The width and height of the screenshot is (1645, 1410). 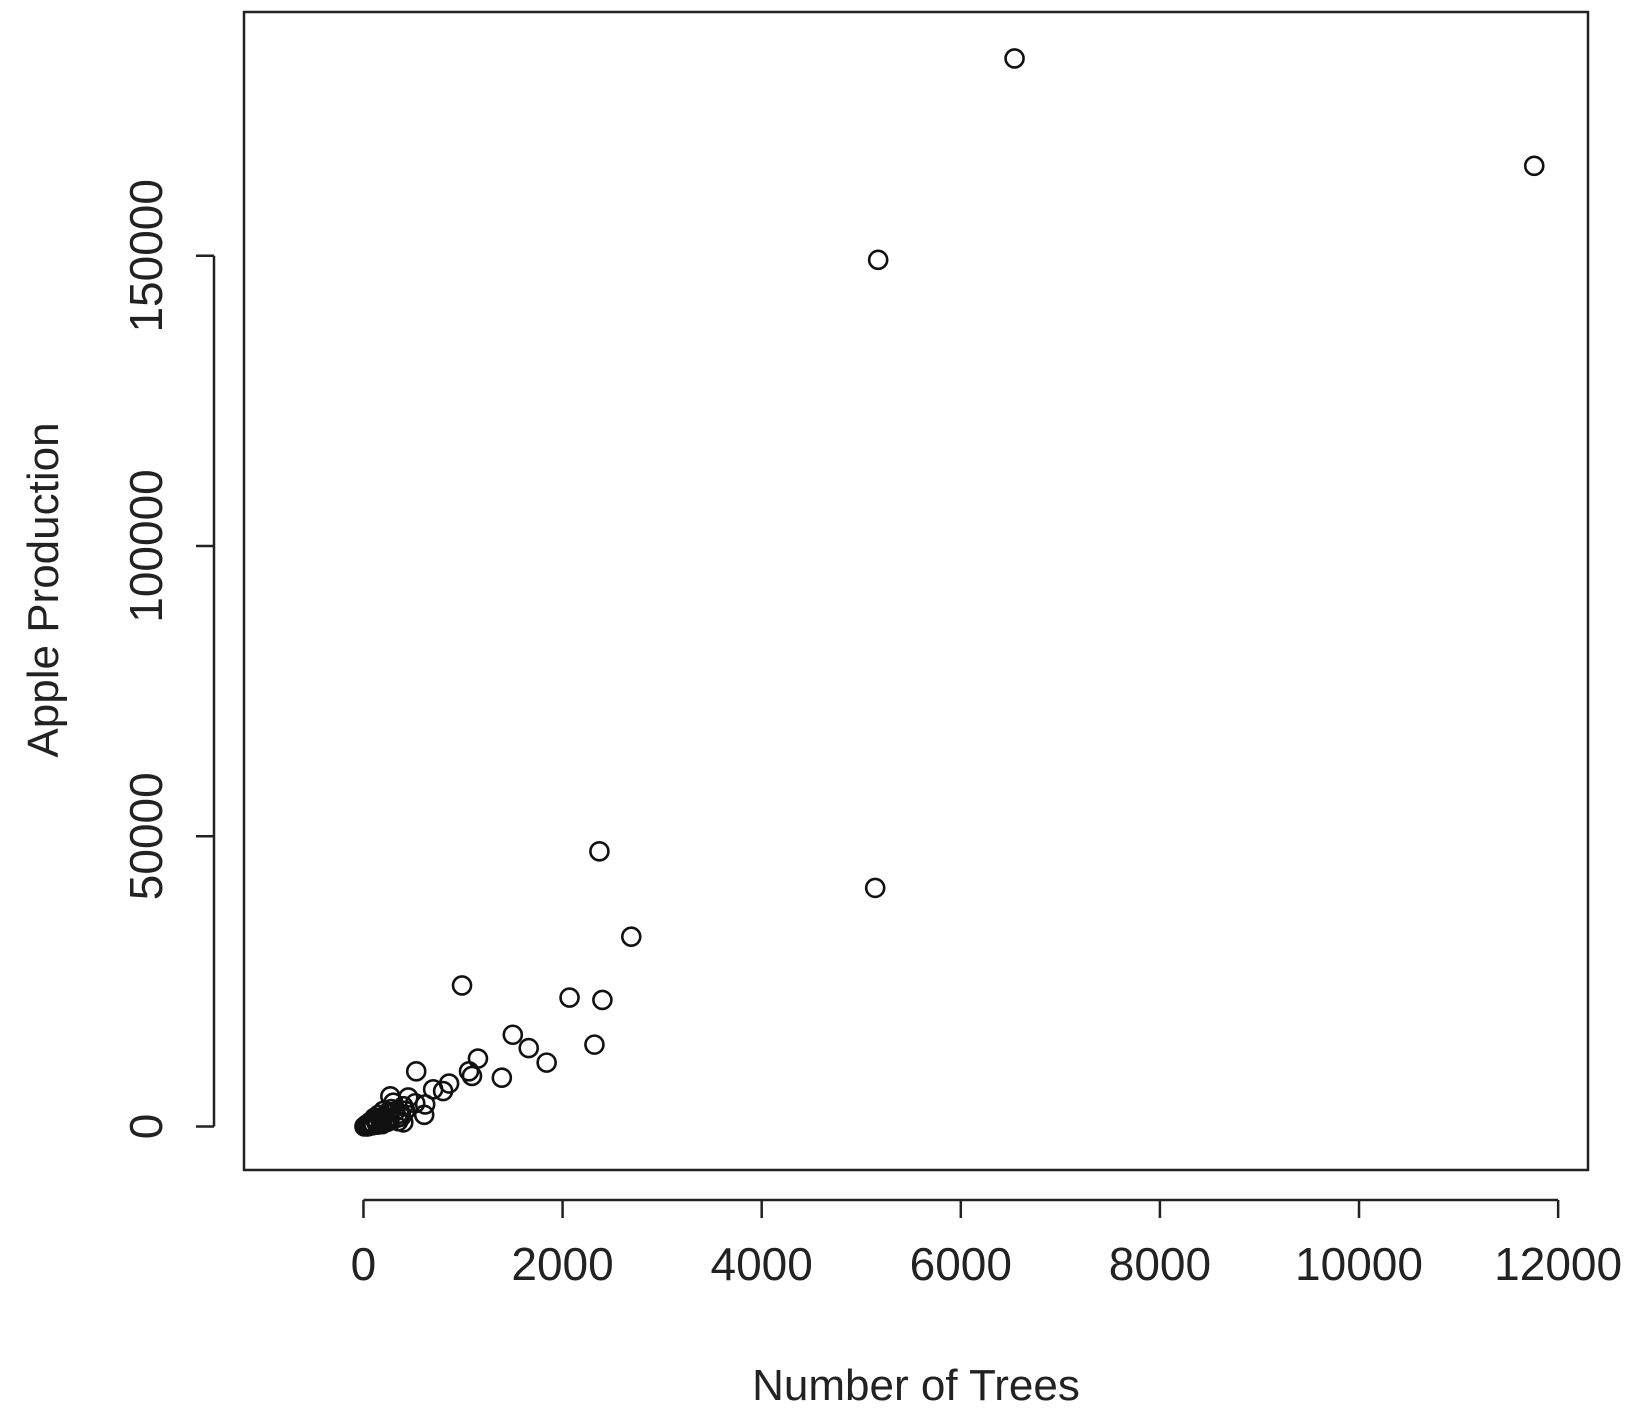 What do you see at coordinates (146, 836) in the screenshot?
I see `y-tick-label: 50000` at bounding box center [146, 836].